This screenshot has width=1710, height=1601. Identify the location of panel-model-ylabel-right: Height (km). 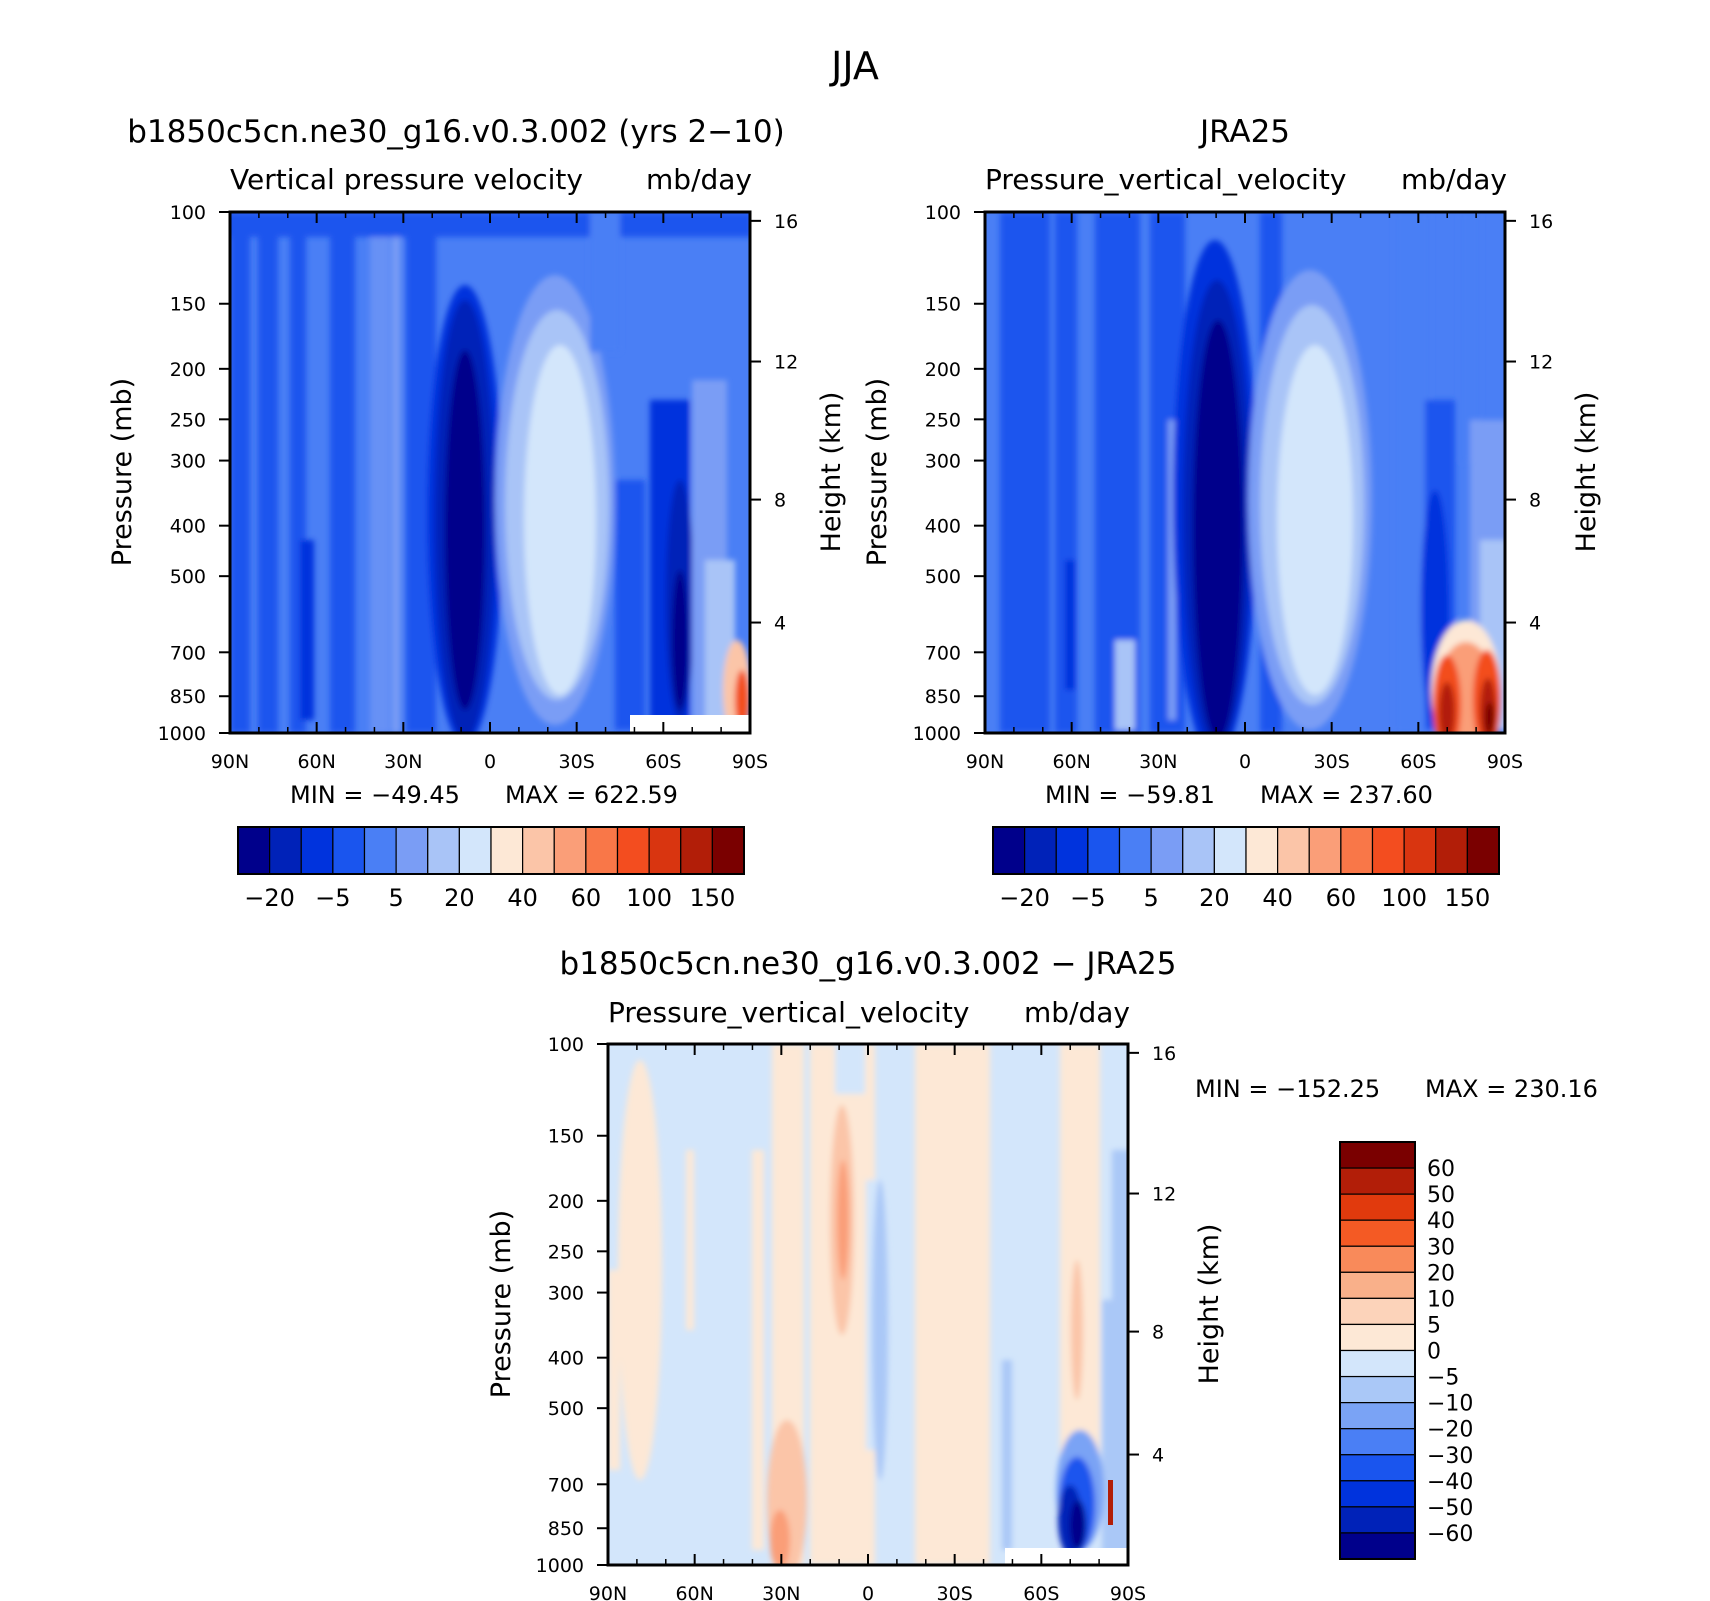
(831, 472).